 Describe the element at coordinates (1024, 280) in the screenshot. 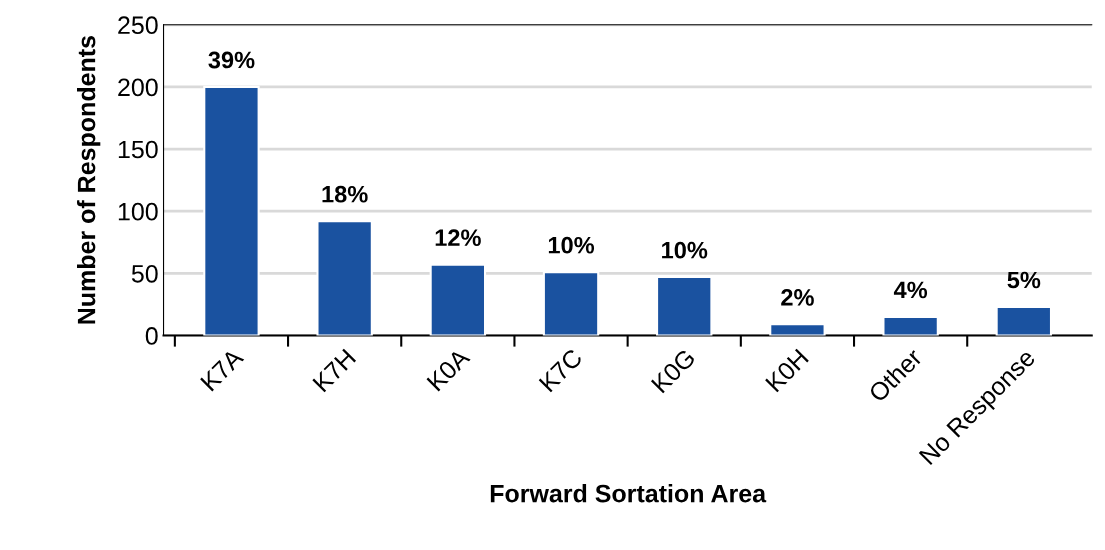

I see `annotation: 5%` at that location.